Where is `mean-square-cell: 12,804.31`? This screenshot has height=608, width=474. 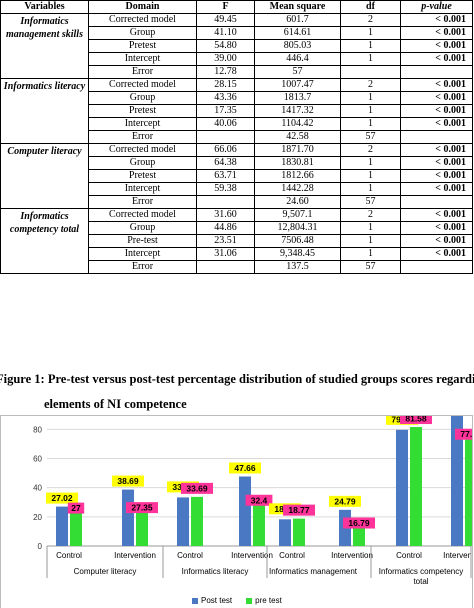
mean-square-cell: 12,804.31 is located at coordinates (297, 228).